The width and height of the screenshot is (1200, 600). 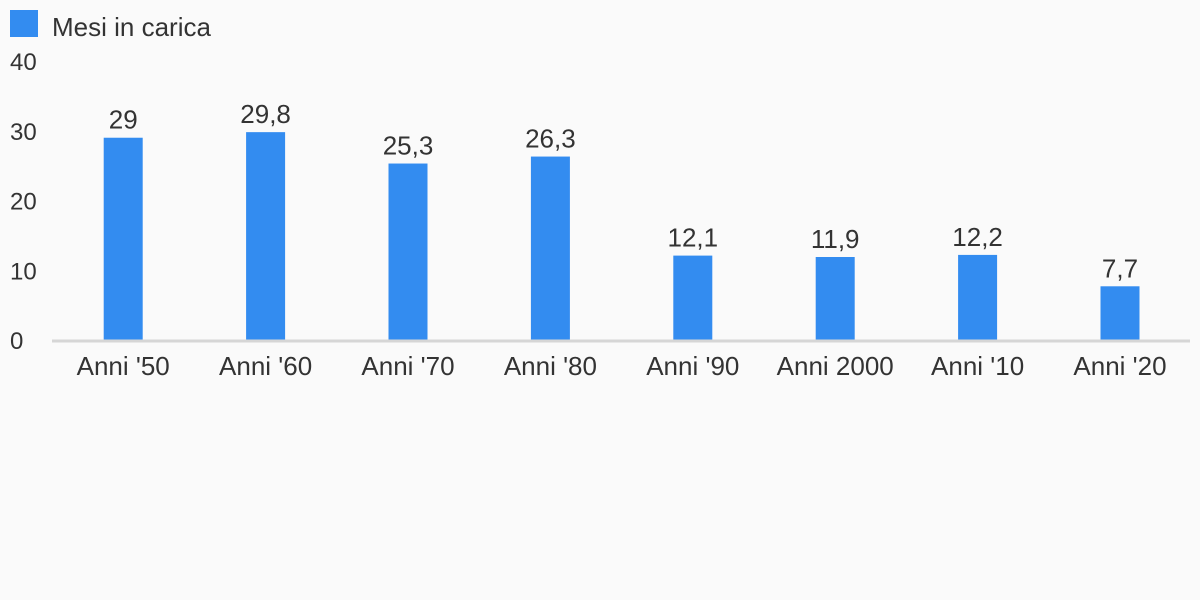 What do you see at coordinates (265, 366) in the screenshot?
I see `x-tick-label: Anni '60` at bounding box center [265, 366].